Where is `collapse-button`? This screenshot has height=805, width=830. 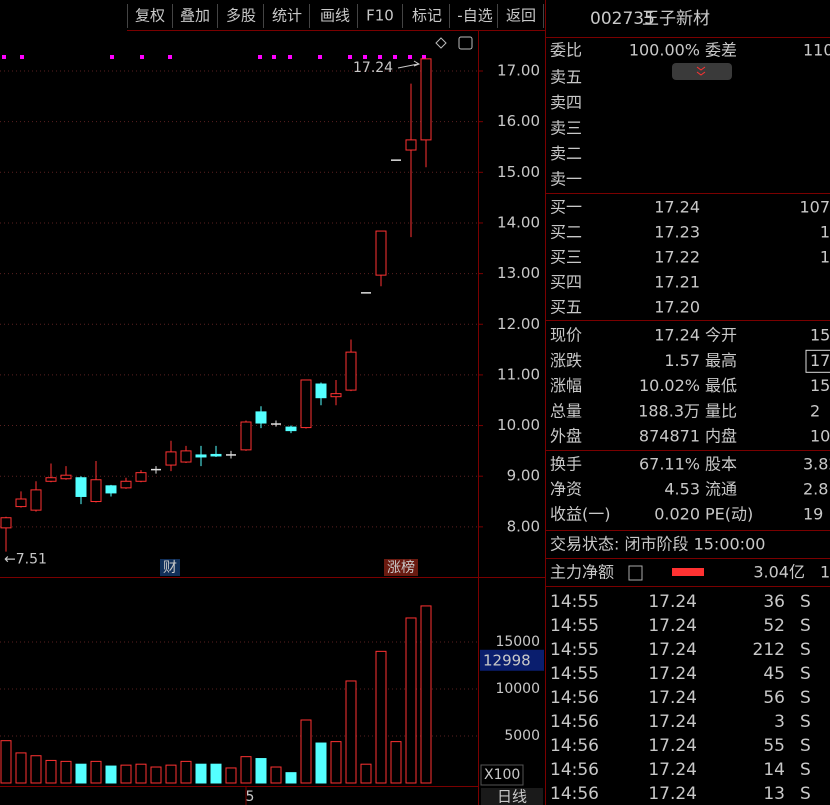
collapse-button is located at coordinates (702, 71).